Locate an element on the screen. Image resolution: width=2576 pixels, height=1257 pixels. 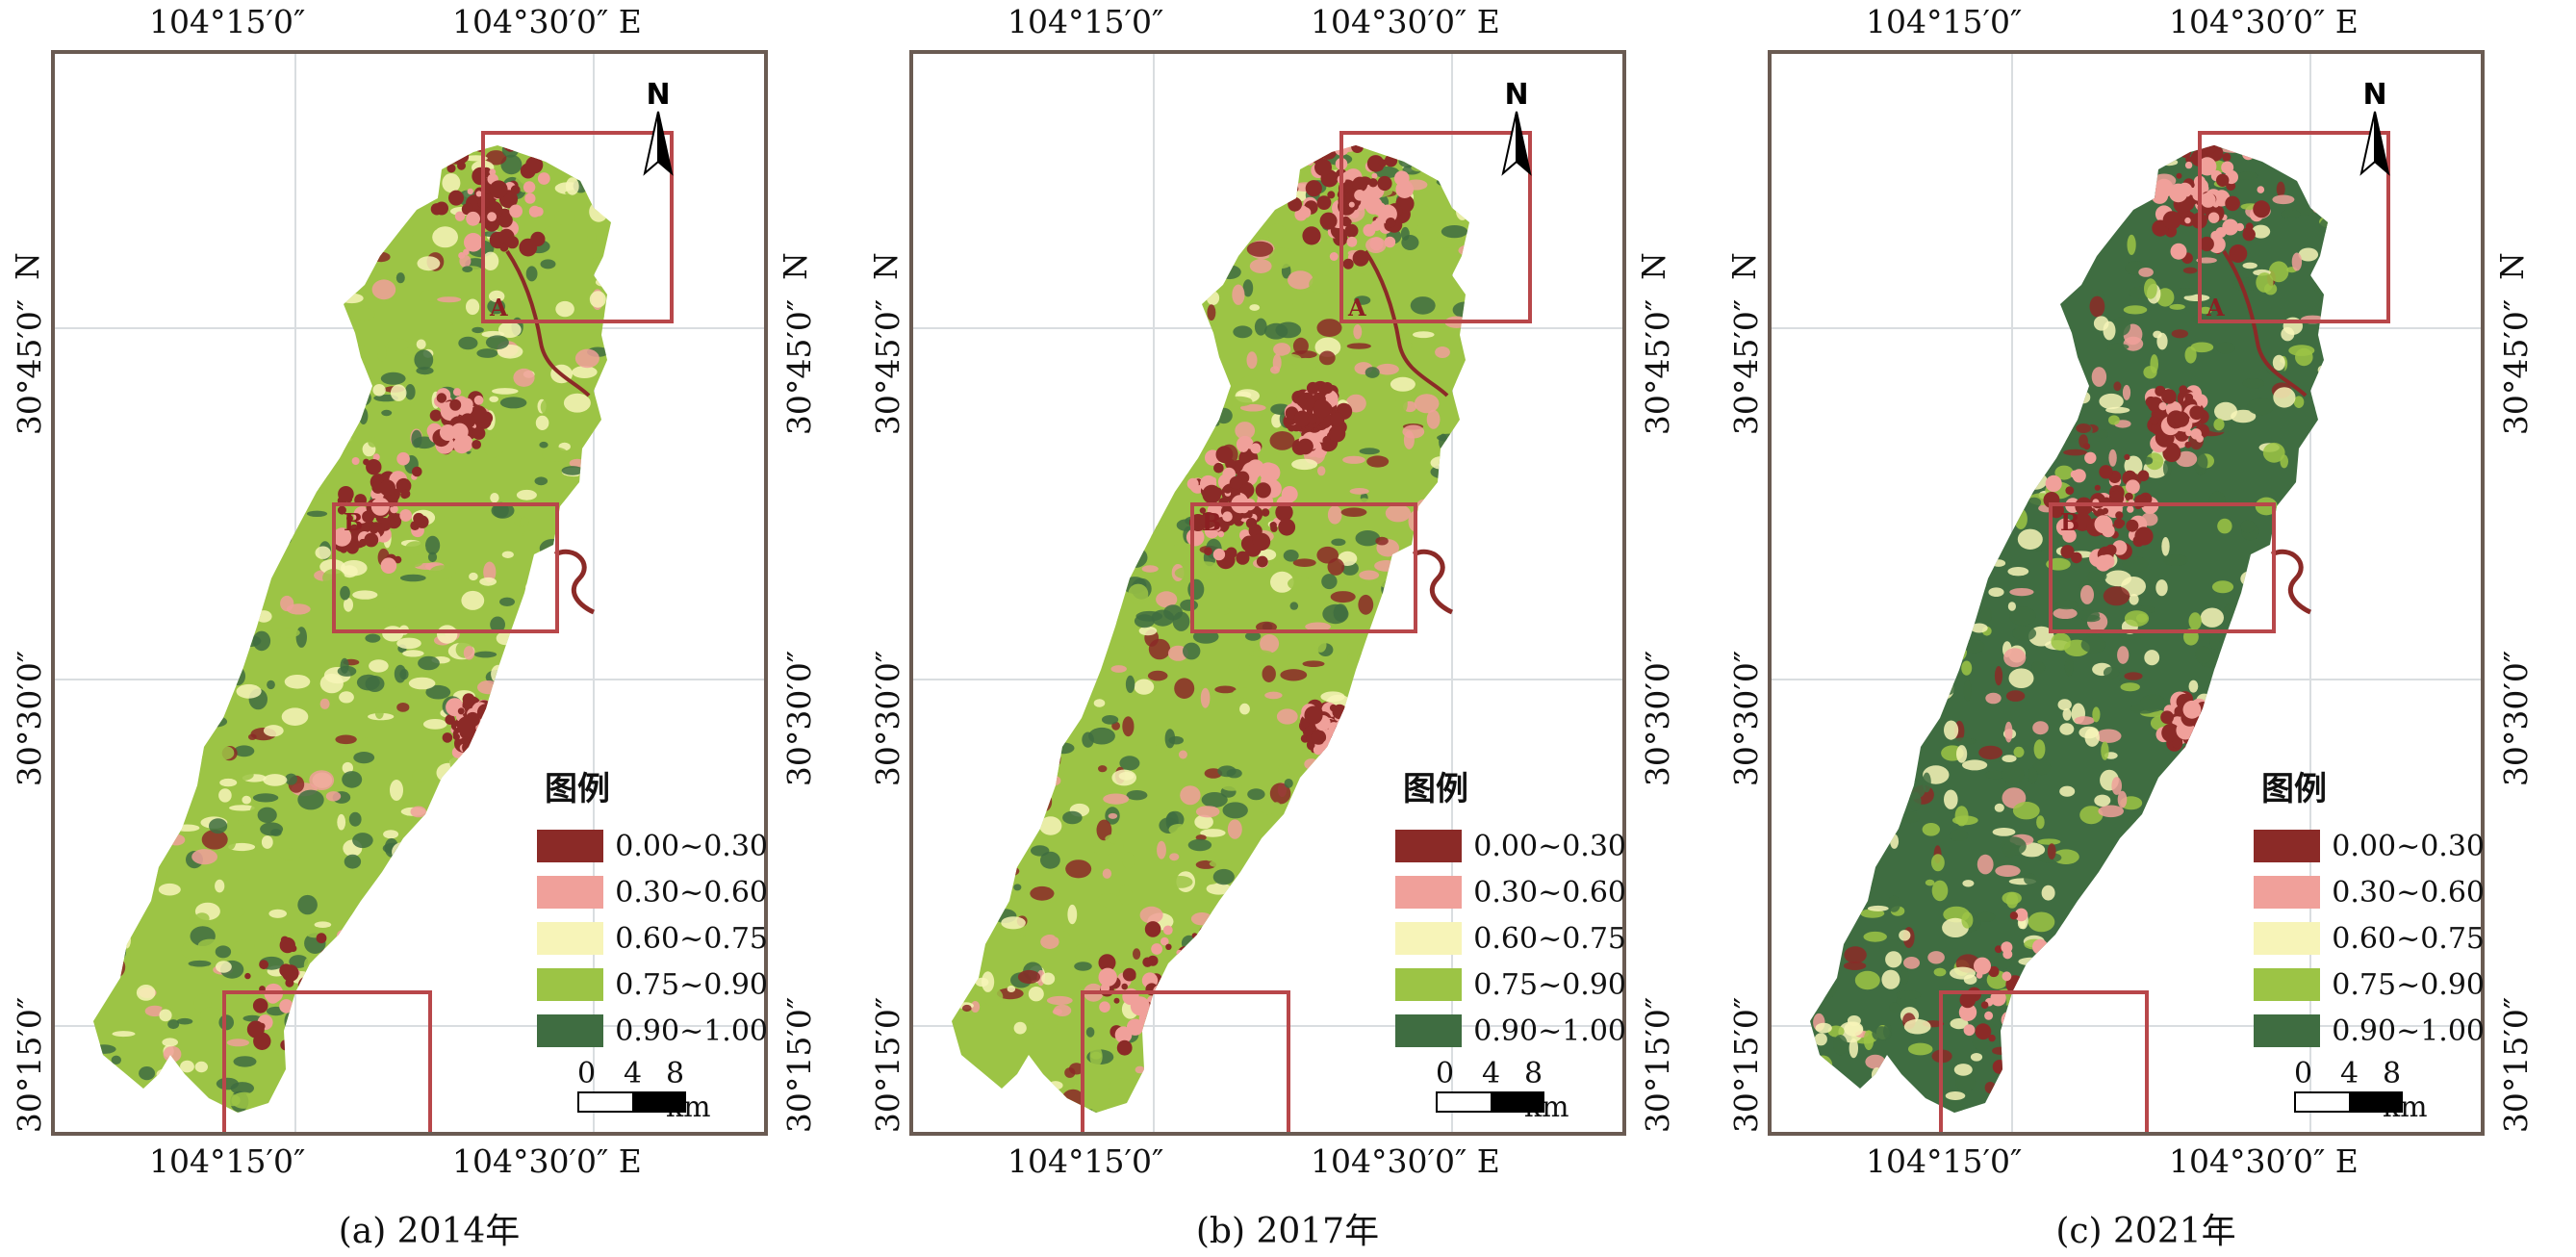
panel-caption: (c) 2021年 is located at coordinates (2145, 1231).